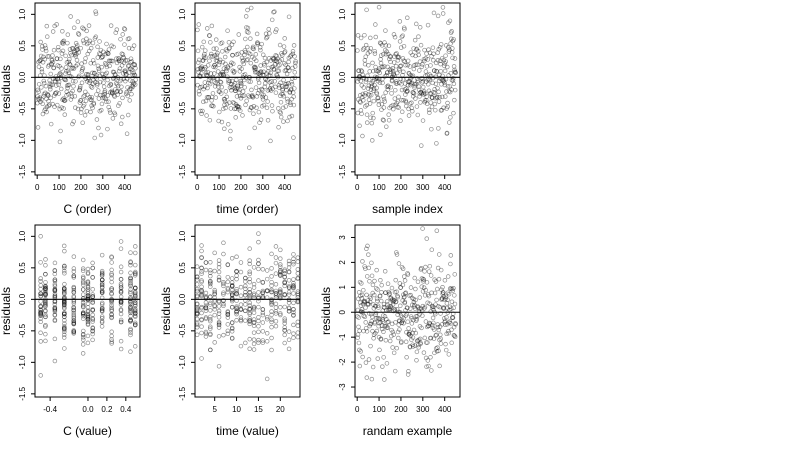 The image size is (800, 450). I want to click on data-points, so click(247, 306).